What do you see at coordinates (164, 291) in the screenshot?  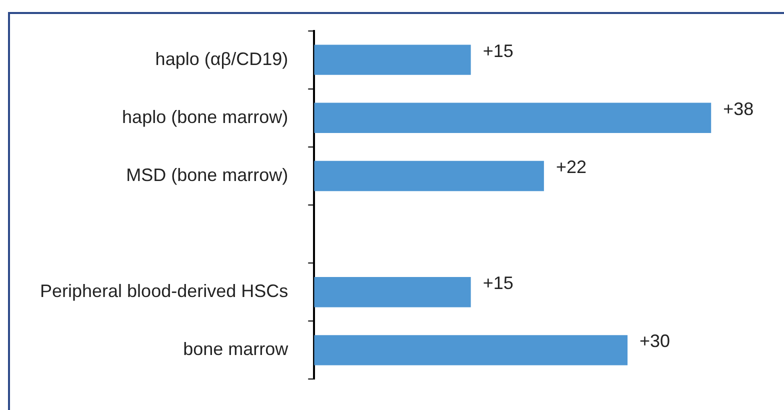 I see `y-tick-label: Peripheral blood-derived HSCs` at bounding box center [164, 291].